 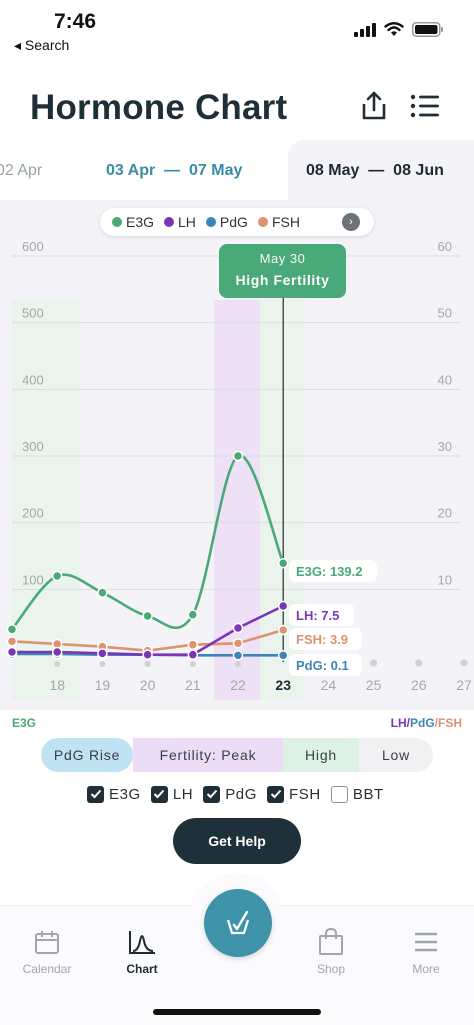 What do you see at coordinates (331, 951) in the screenshot?
I see `tab-shop: Shop` at bounding box center [331, 951].